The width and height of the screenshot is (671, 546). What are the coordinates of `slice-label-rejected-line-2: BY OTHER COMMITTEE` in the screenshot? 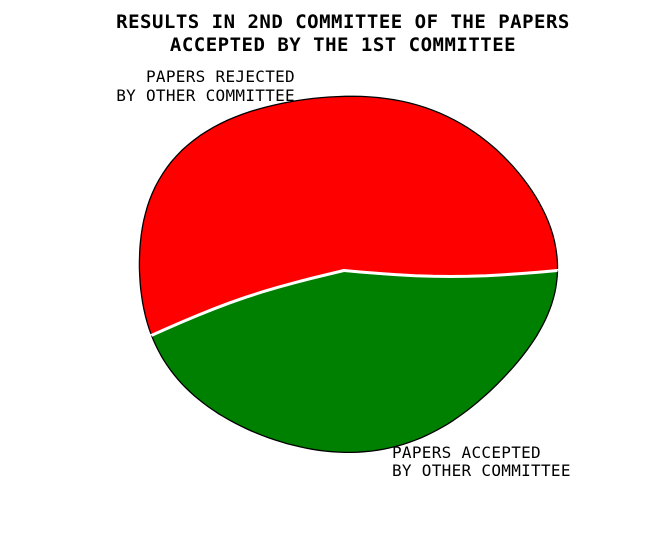 It's located at (205, 95).